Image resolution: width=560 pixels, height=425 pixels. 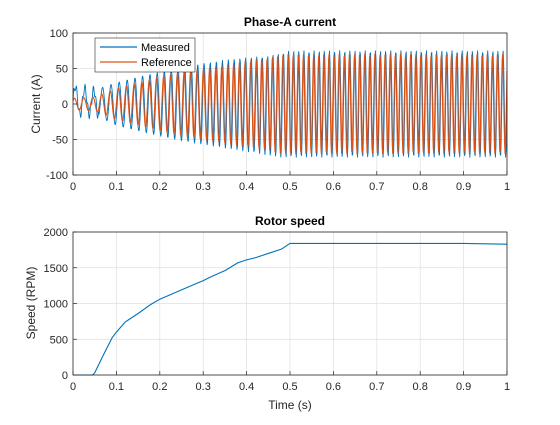 I want to click on current-xtick-label-1: 0.1, so click(x=116, y=187).